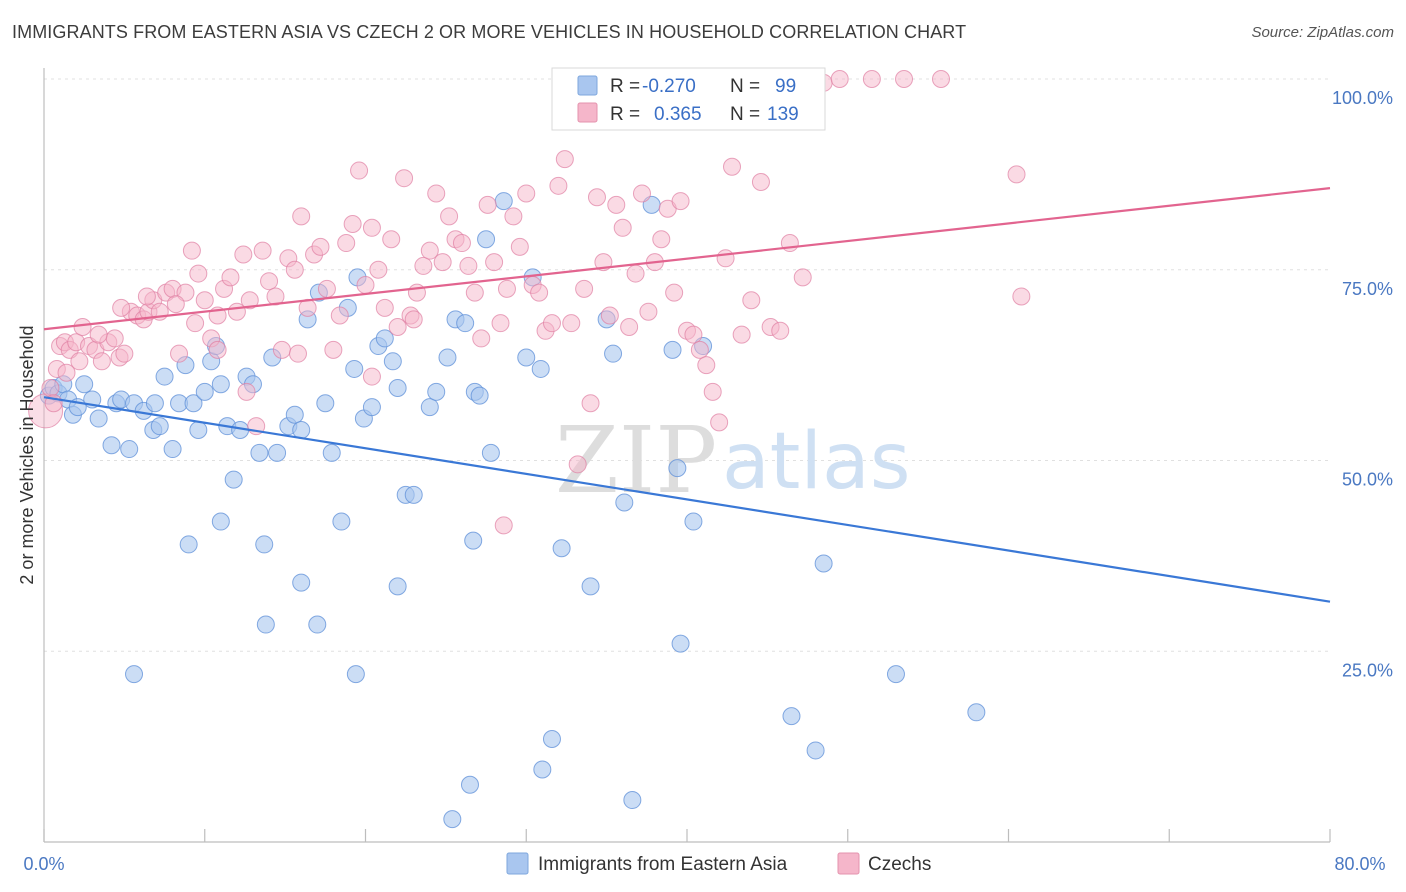 Image resolution: width=1406 pixels, height=892 pixels. Describe the element at coordinates (678, 114) in the screenshot. I see `legend-r-value-2: 0.365` at that location.